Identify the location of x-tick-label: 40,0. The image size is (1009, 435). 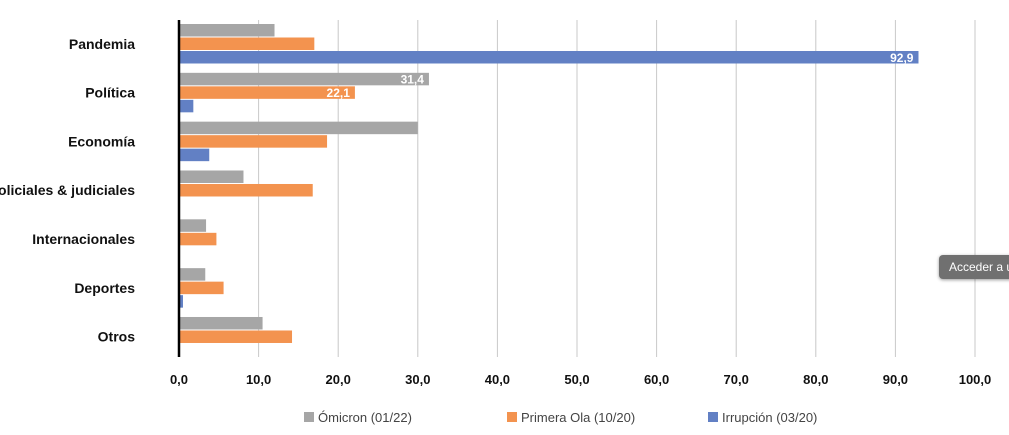
(497, 379).